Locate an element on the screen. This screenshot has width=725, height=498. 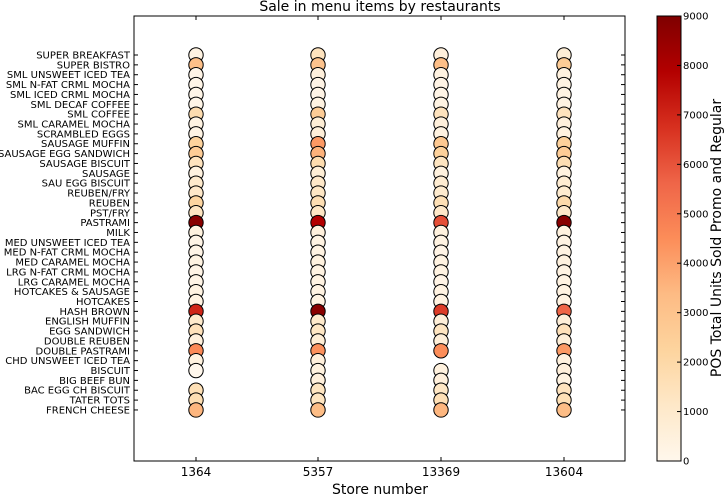
y-tick-label: SAUSAGE MUFFIN is located at coordinates (85, 144).